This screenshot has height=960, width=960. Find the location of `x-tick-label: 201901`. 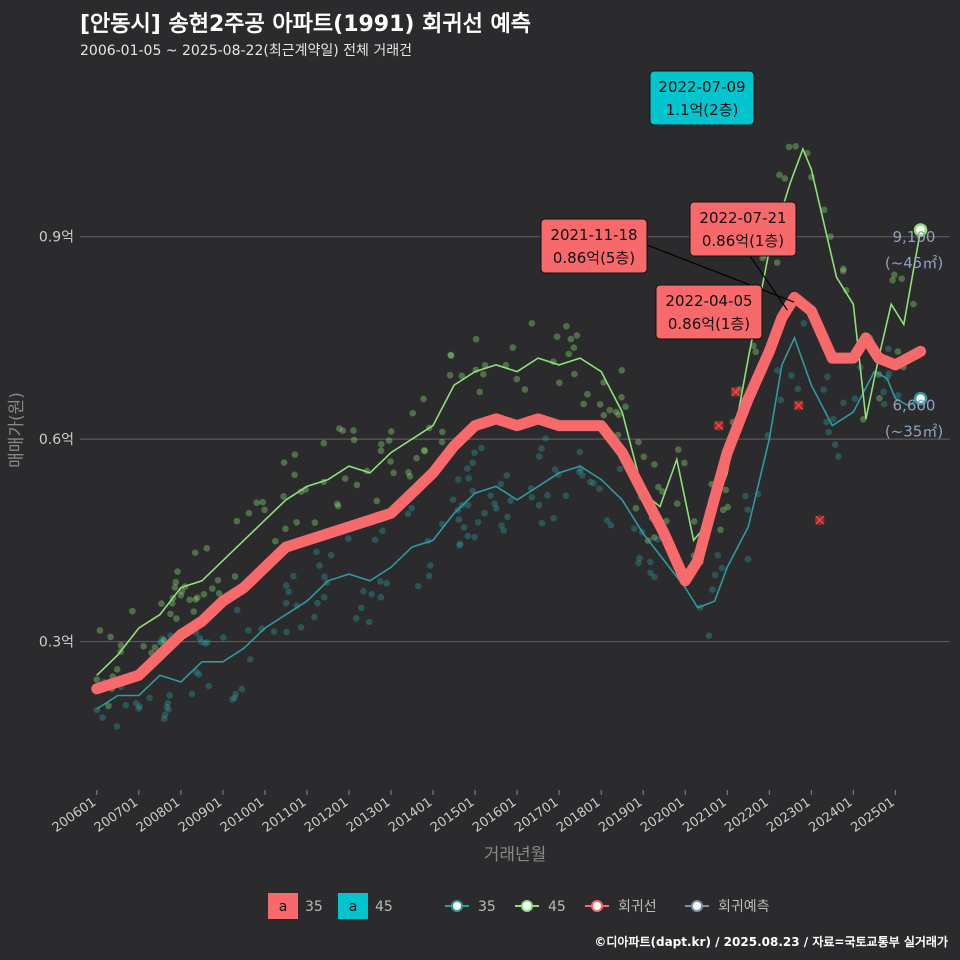

x-tick-label: 201901 is located at coordinates (620, 815).